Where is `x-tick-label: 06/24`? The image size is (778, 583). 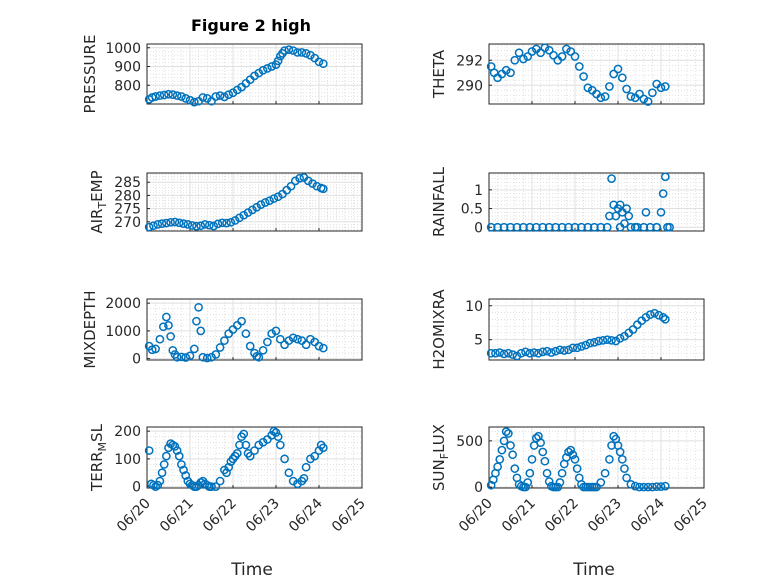 x-tick-label: 06/24 is located at coordinates (306, 515).